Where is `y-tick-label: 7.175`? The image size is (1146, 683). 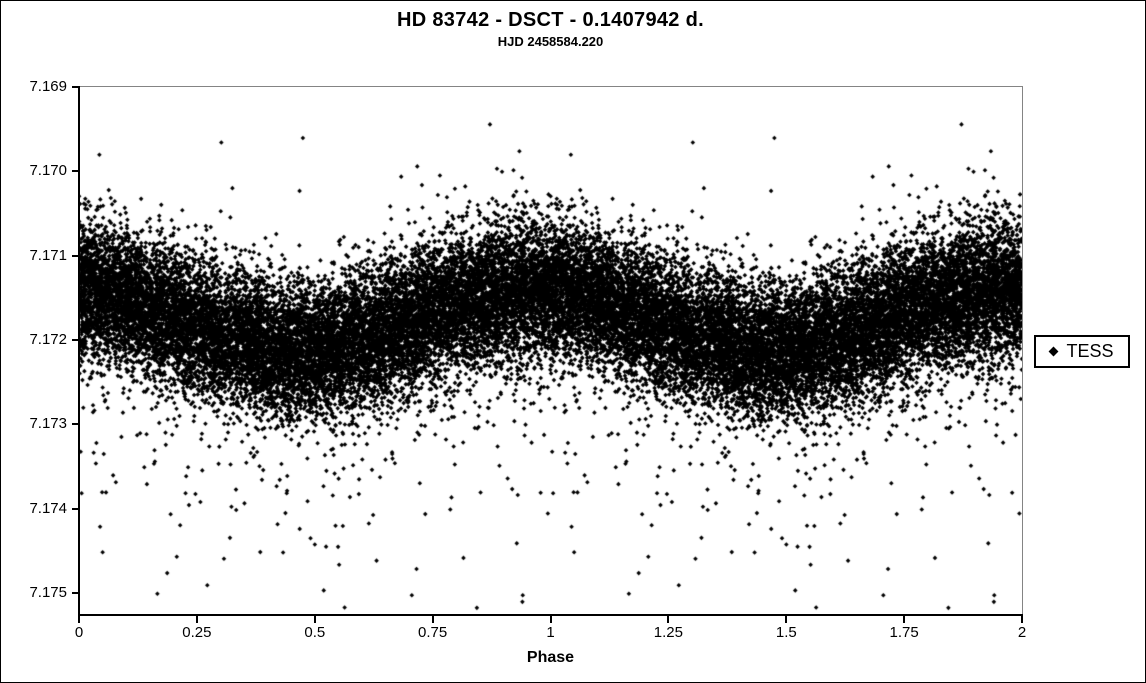 y-tick-label: 7.175 is located at coordinates (48, 592).